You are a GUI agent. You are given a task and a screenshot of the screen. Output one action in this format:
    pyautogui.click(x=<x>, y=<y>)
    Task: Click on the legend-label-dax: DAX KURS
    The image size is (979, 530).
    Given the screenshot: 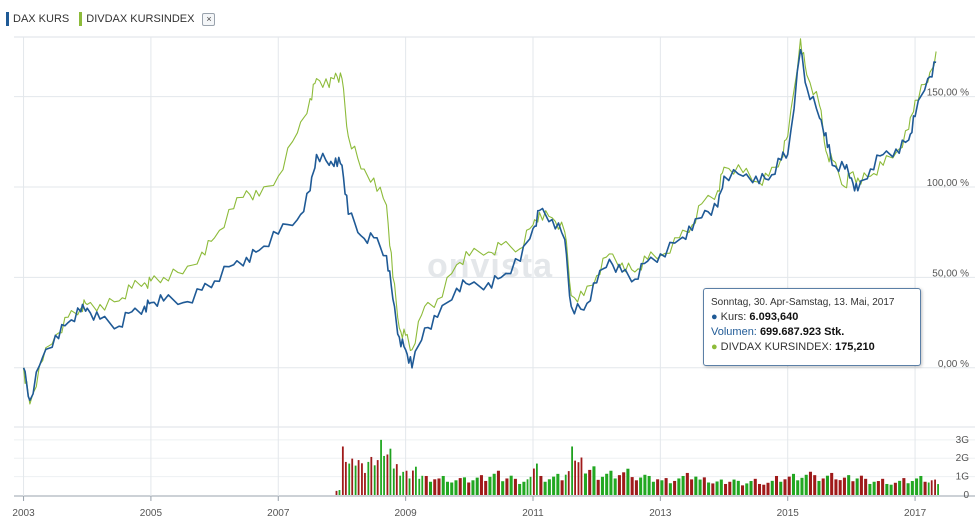 What is the action you would take?
    pyautogui.click(x=41, y=19)
    